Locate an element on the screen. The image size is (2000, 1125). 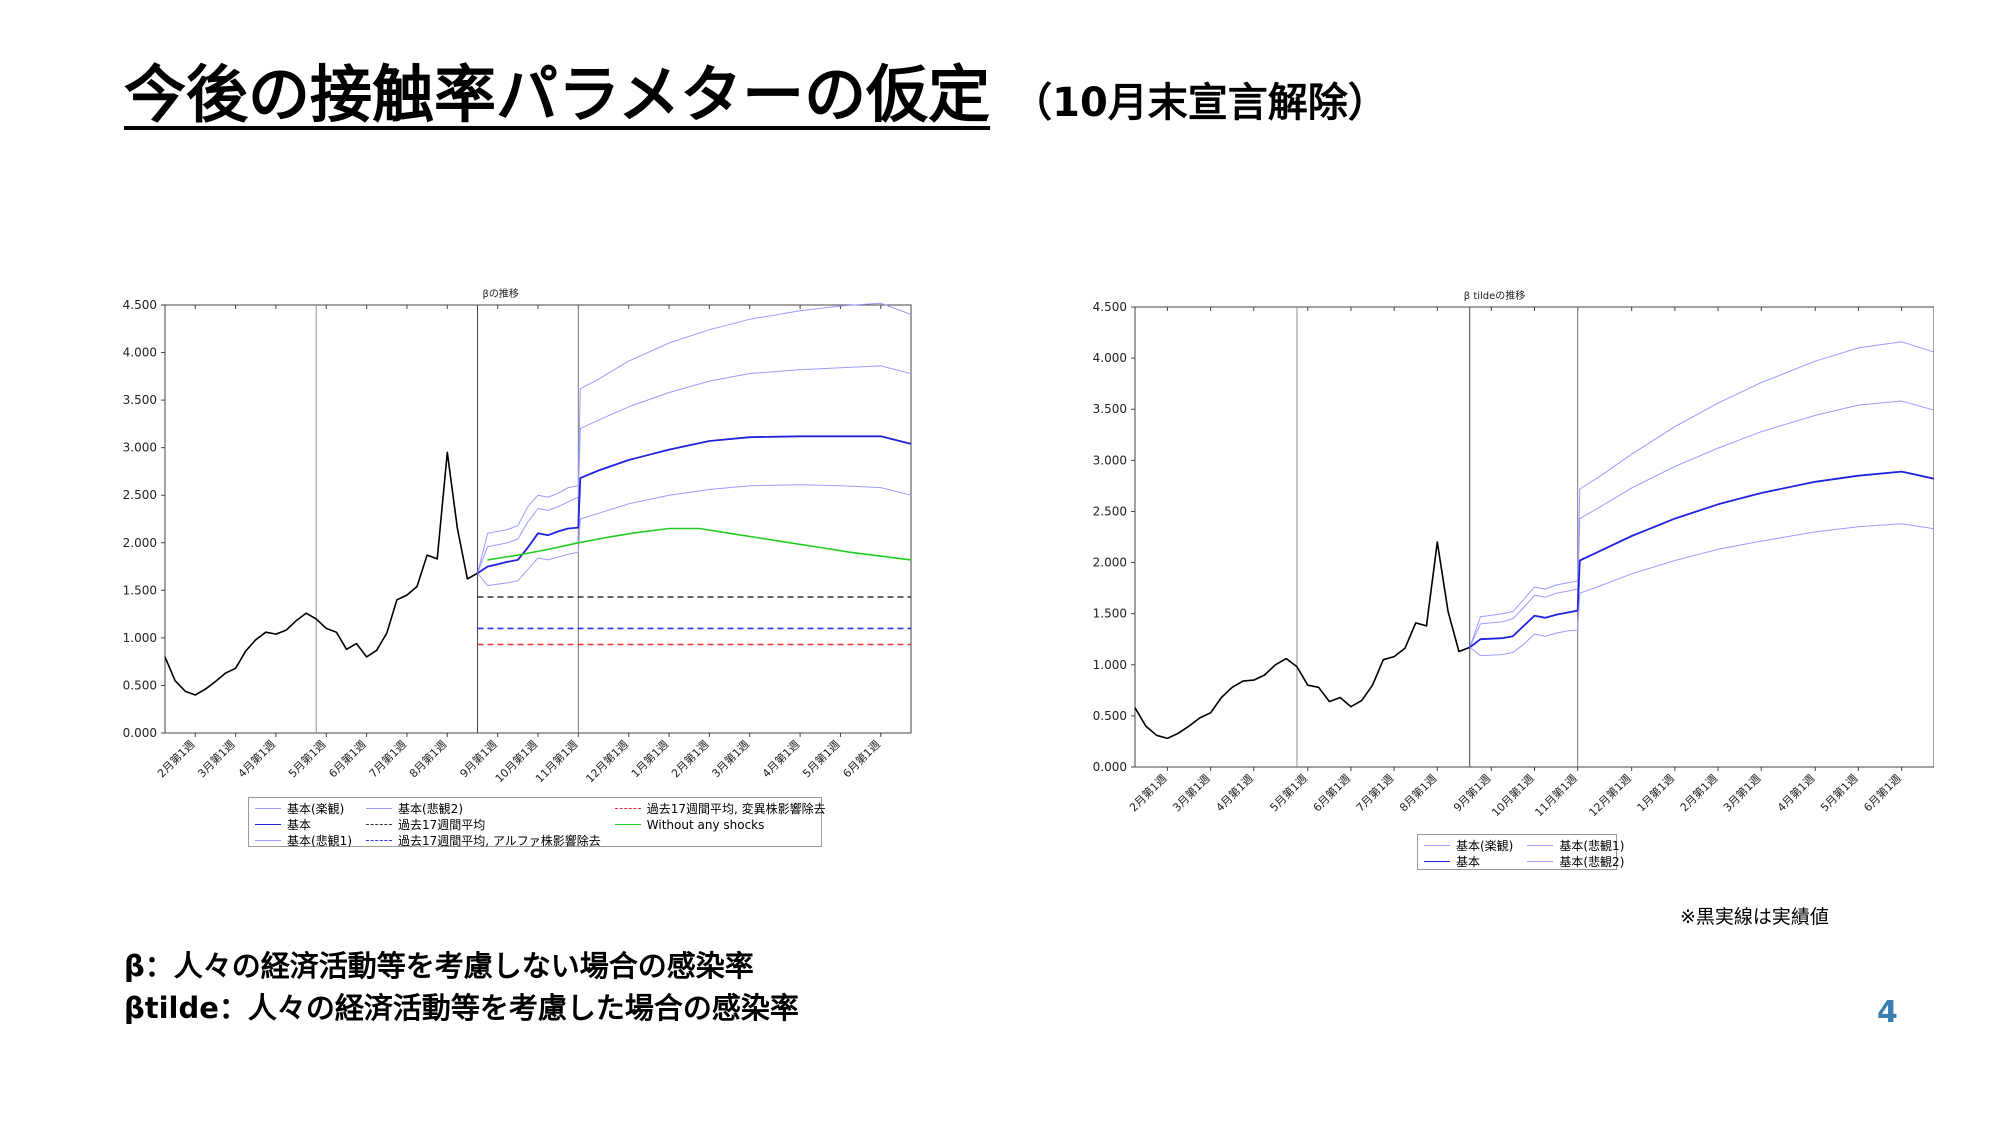
beta-tilde-chart-ytick-label: 3.000 is located at coordinates (1110, 460).